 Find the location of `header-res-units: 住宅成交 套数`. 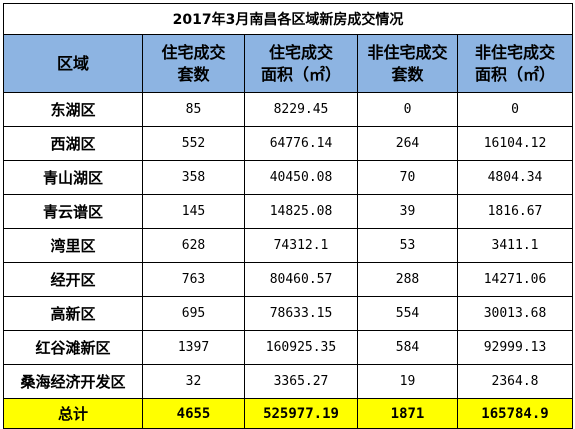

header-res-units: 住宅成交 套数 is located at coordinates (193, 63).